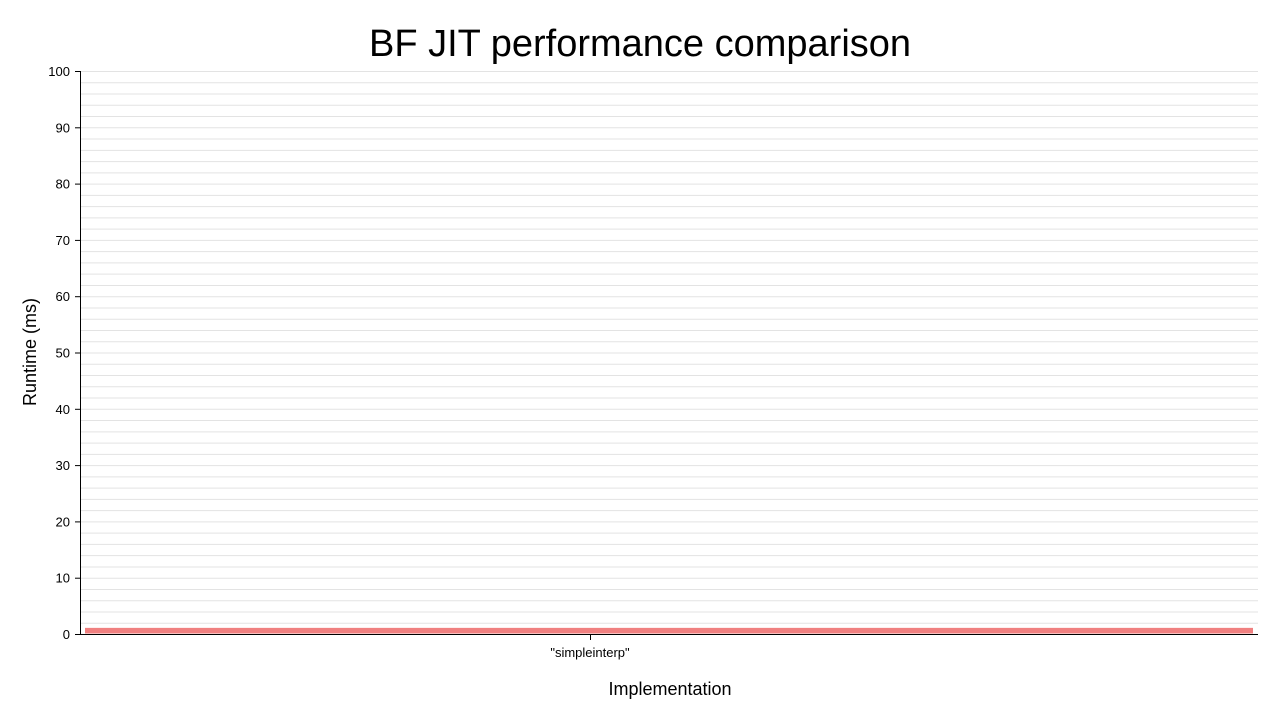  I want to click on x-axis-label: Implementation, so click(669, 689).